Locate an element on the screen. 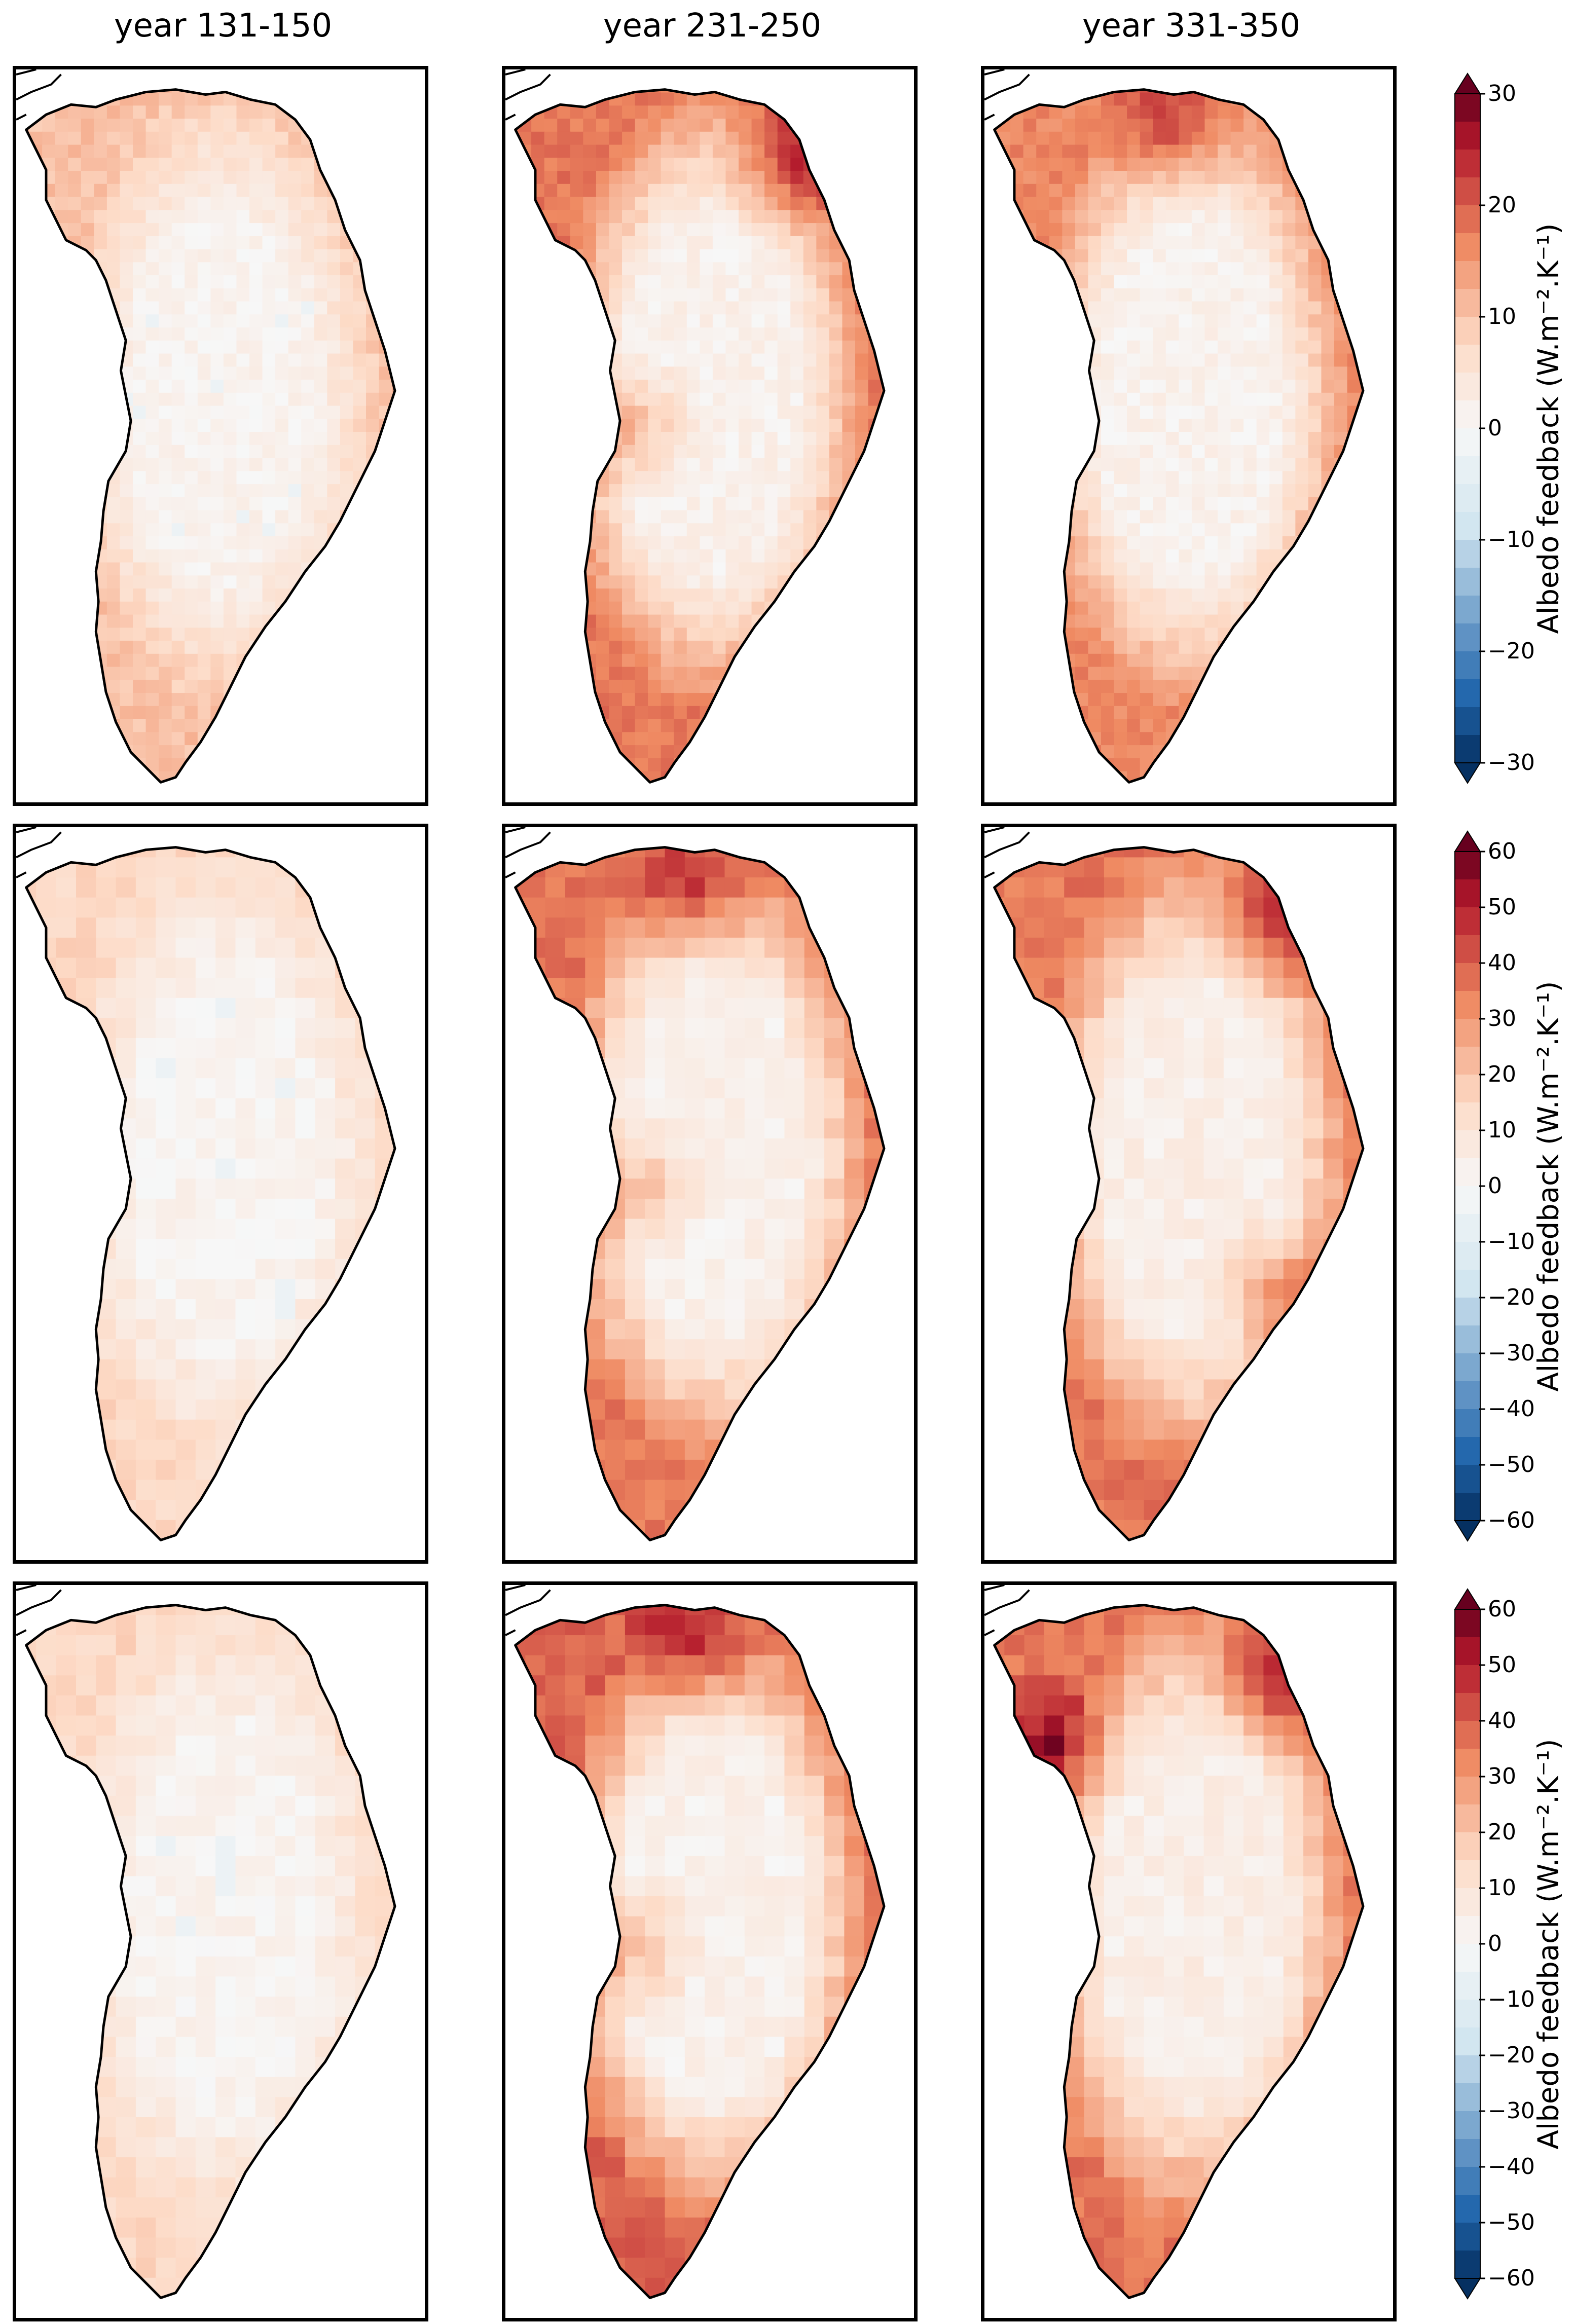 The height and width of the screenshot is (2324, 1574). colorbar-tick-label: −30 is located at coordinates (1511, 2111).